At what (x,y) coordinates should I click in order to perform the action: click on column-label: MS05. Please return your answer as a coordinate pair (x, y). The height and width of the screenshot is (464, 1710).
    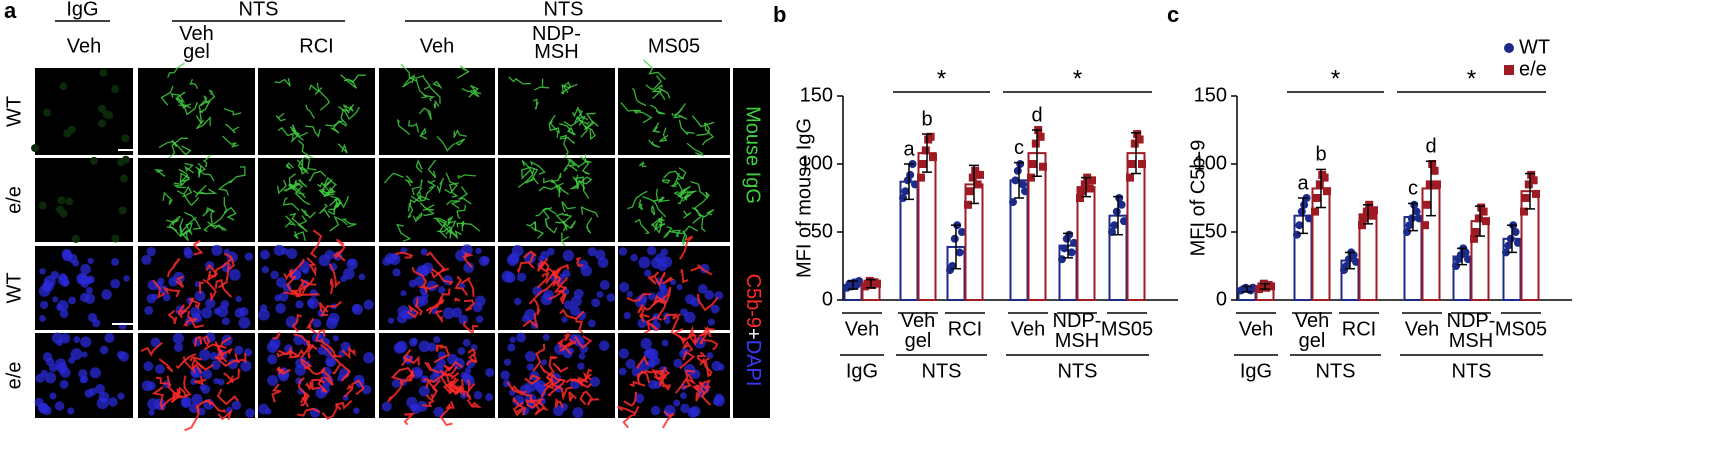
    Looking at the image, I should click on (674, 46).